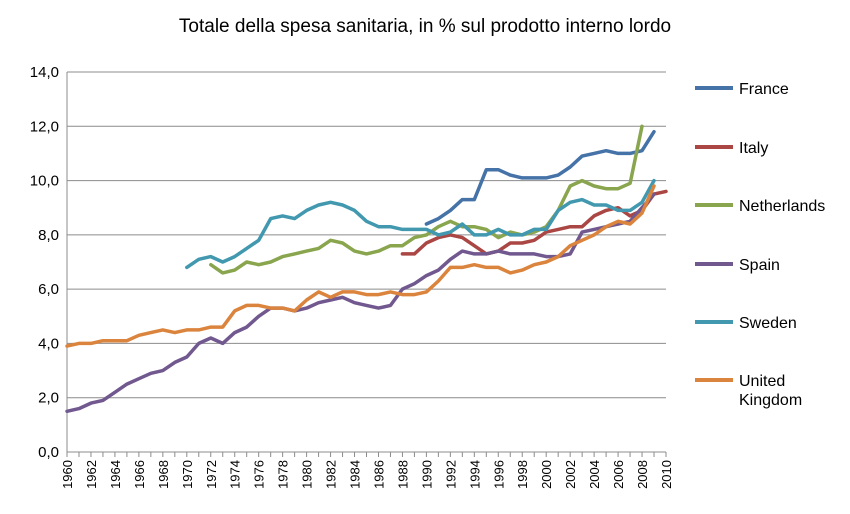 Image resolution: width=850 pixels, height=514 pixels. Describe the element at coordinates (91, 474) in the screenshot. I see `x-tick-label: 1962` at that location.